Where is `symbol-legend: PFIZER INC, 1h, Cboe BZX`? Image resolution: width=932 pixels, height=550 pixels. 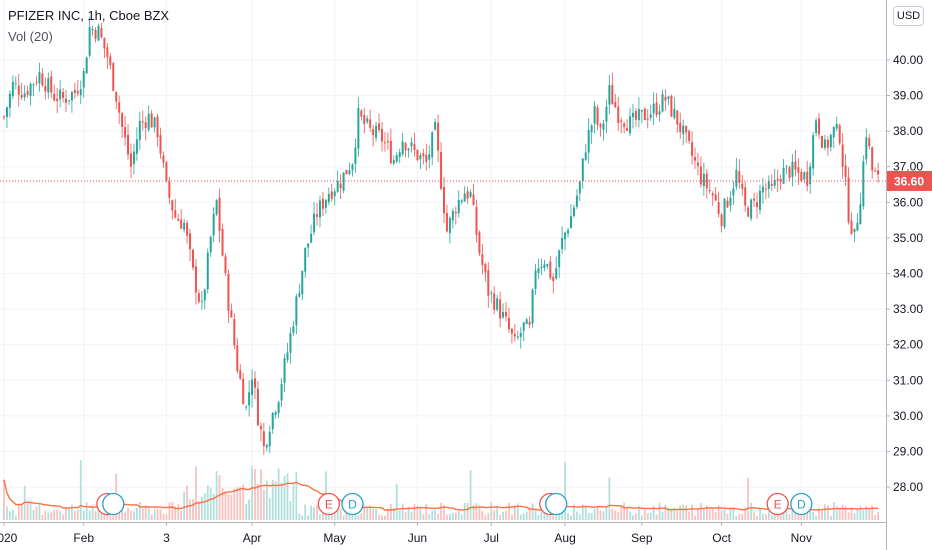
symbol-legend: PFIZER INC, 1h, Cboe BZX is located at coordinates (89, 15).